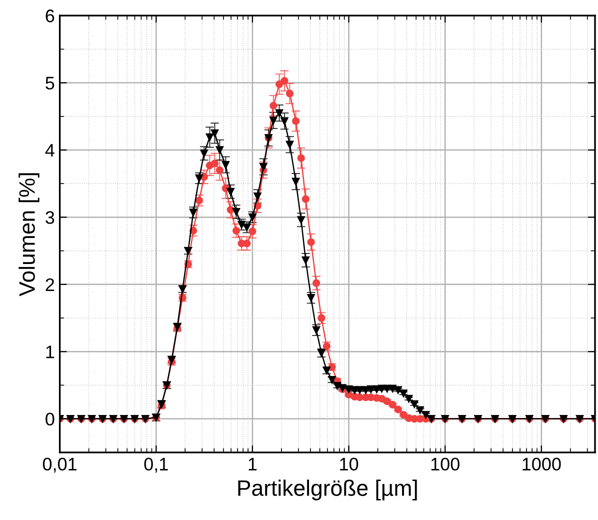 This screenshot has width=598, height=520. Describe the element at coordinates (50, 217) in the screenshot. I see `y-tick-label: 3` at that location.